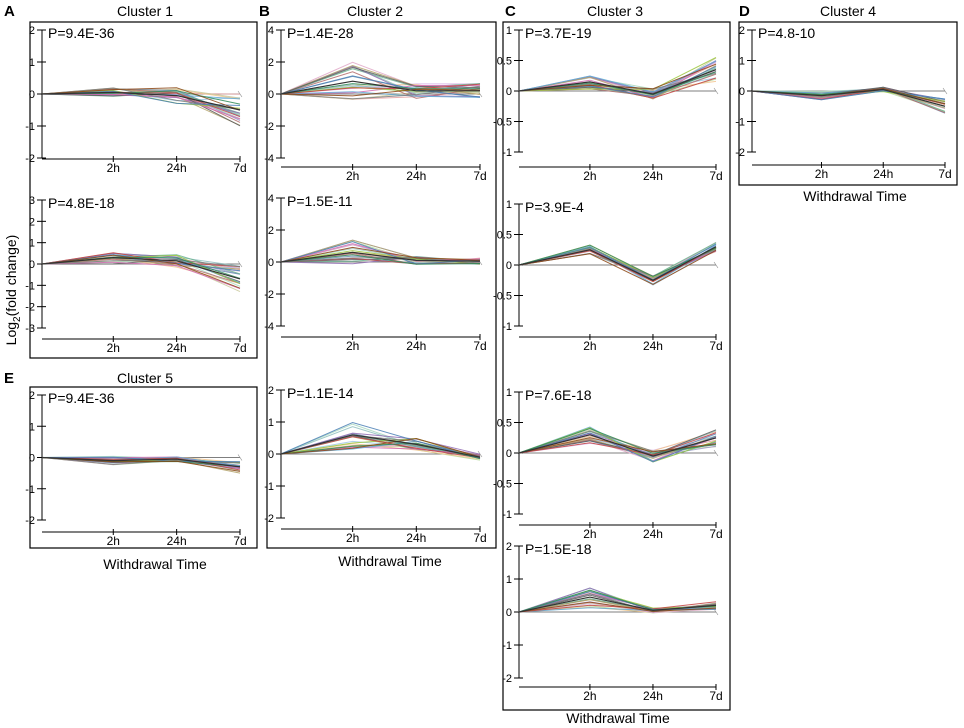 The width and height of the screenshot is (964, 728). I want to click on y-axis-label-prefix: Log, so click(11, 333).